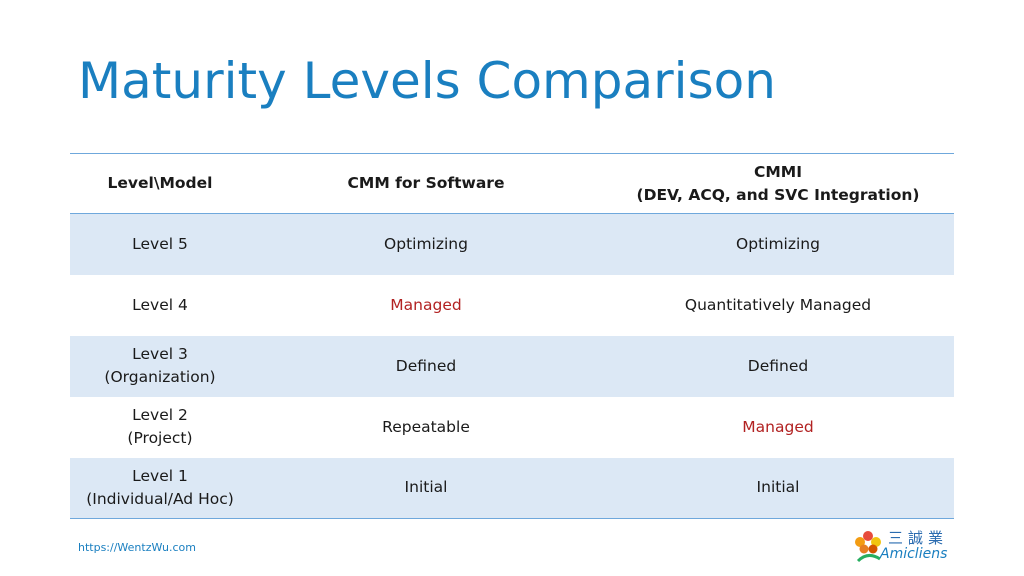 The width and height of the screenshot is (1024, 576). What do you see at coordinates (778, 365) in the screenshot?
I see `cmmi-cell: Defined` at bounding box center [778, 365].